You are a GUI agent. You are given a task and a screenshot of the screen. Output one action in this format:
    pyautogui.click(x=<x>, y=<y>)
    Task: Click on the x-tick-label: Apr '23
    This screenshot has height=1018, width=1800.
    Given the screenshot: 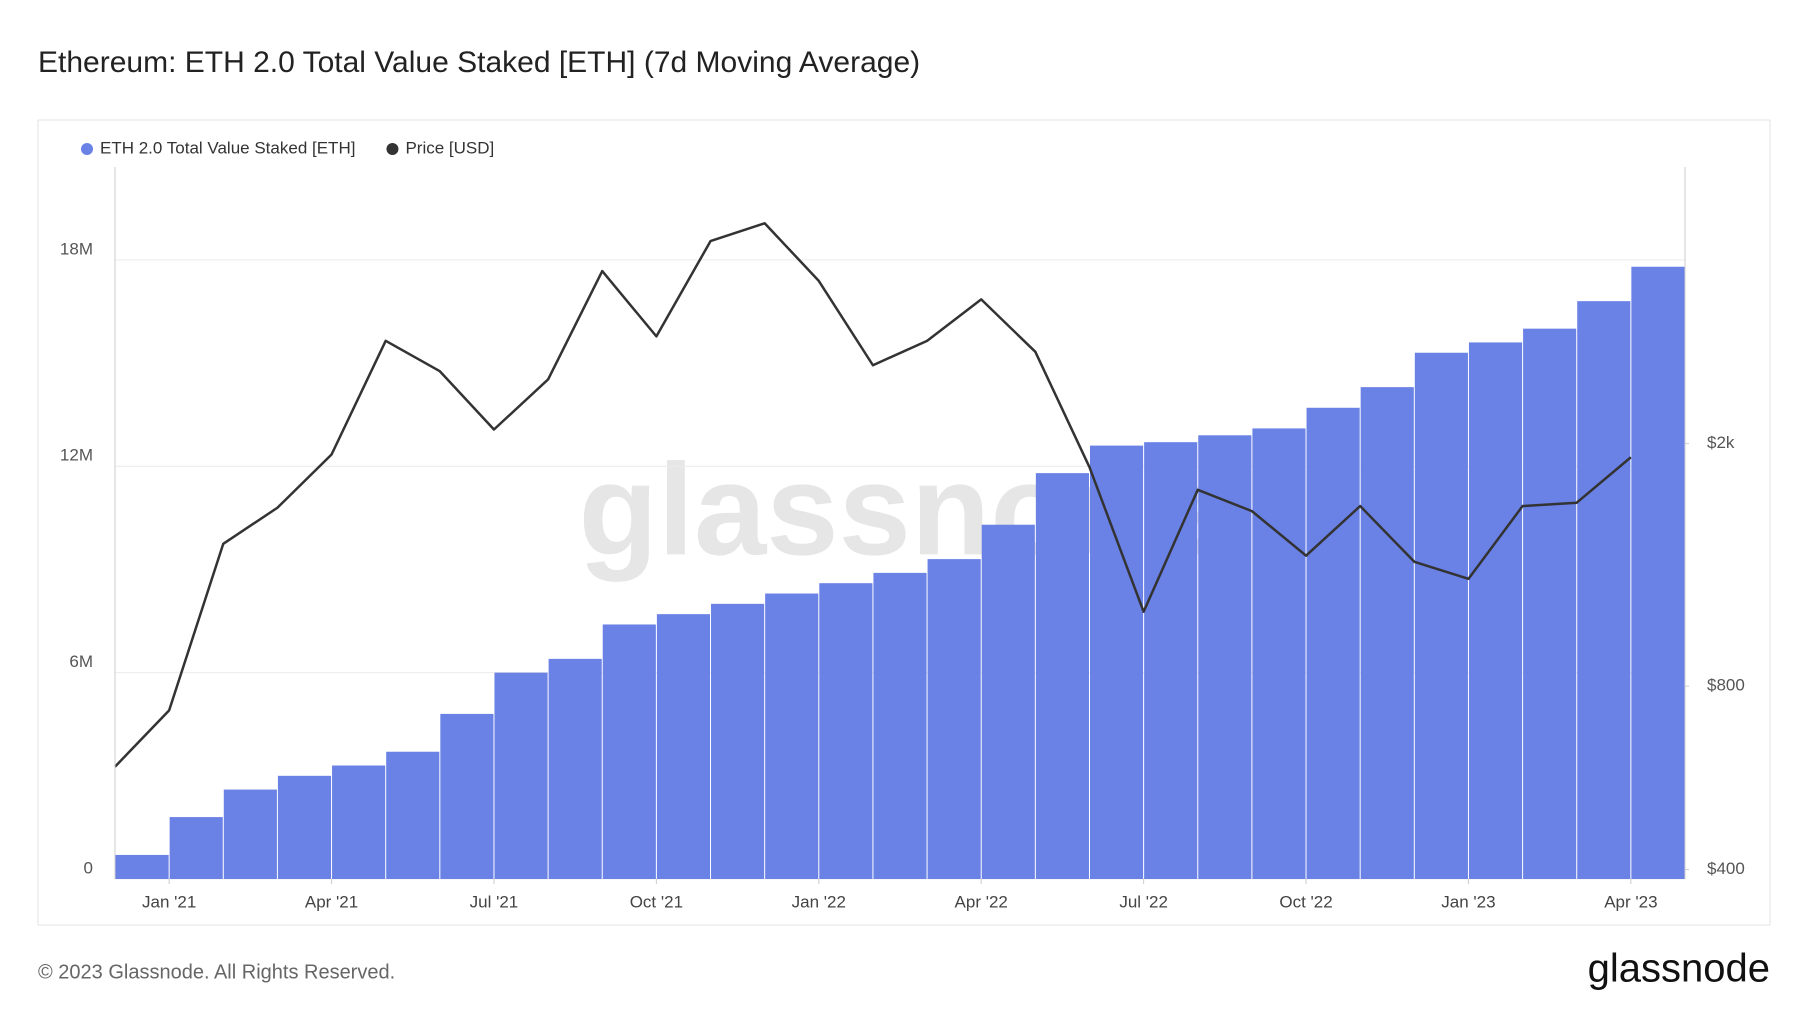 What is the action you would take?
    pyautogui.click(x=1630, y=901)
    